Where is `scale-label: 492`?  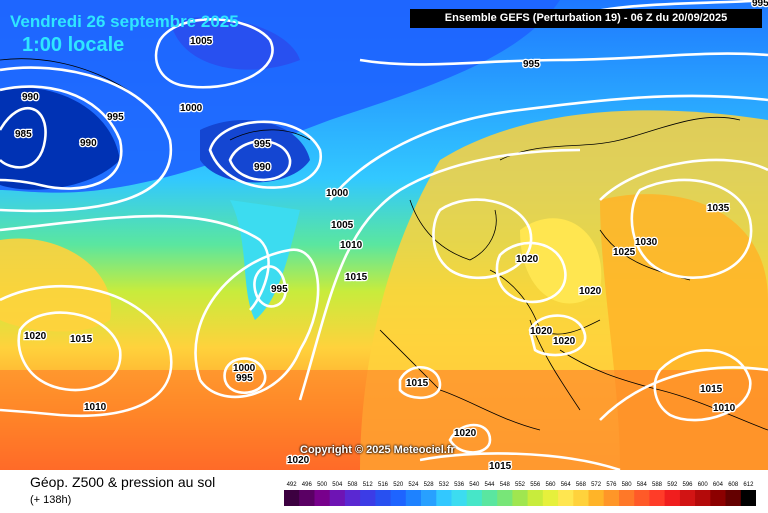 scale-label: 492 is located at coordinates (292, 485).